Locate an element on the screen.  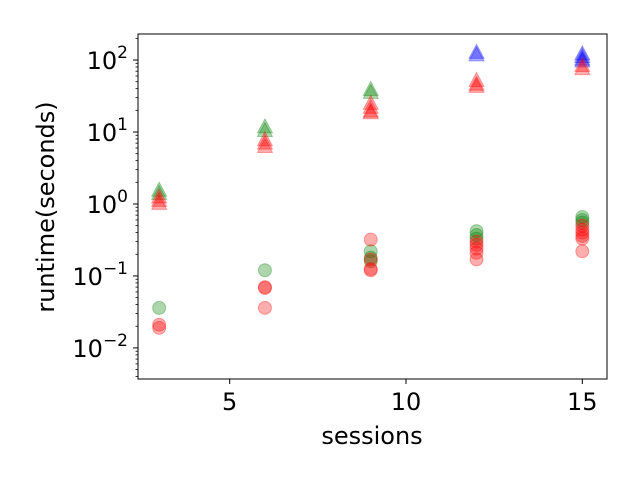
x-tick-label: 10 is located at coordinates (406, 402).